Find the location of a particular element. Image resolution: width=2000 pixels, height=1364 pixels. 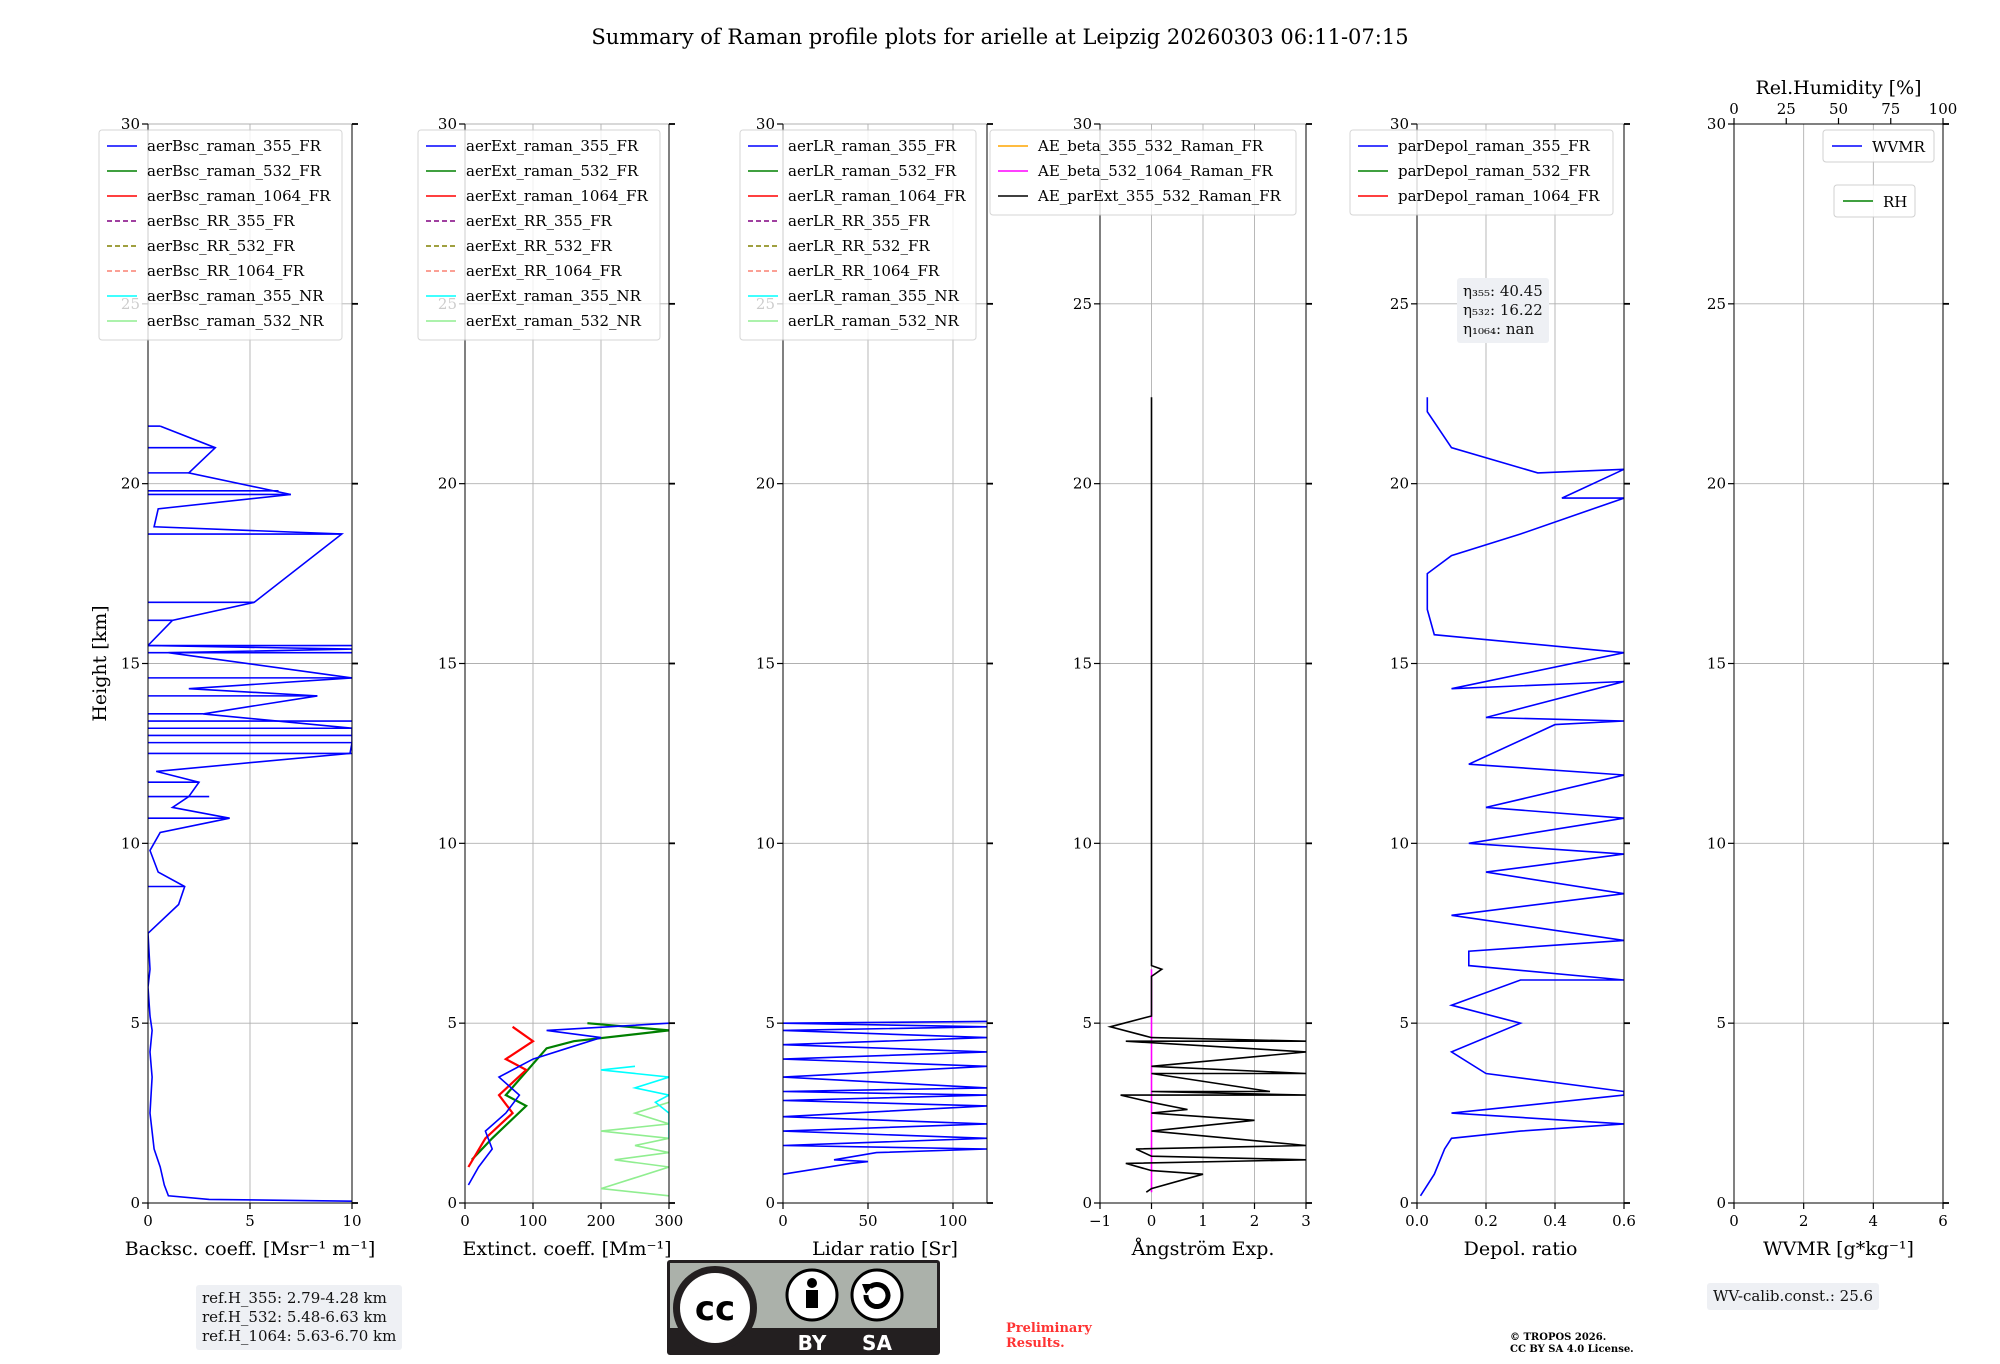

refh-1064: ref.H_1064: 5.63-6.70 km is located at coordinates (299, 1336).